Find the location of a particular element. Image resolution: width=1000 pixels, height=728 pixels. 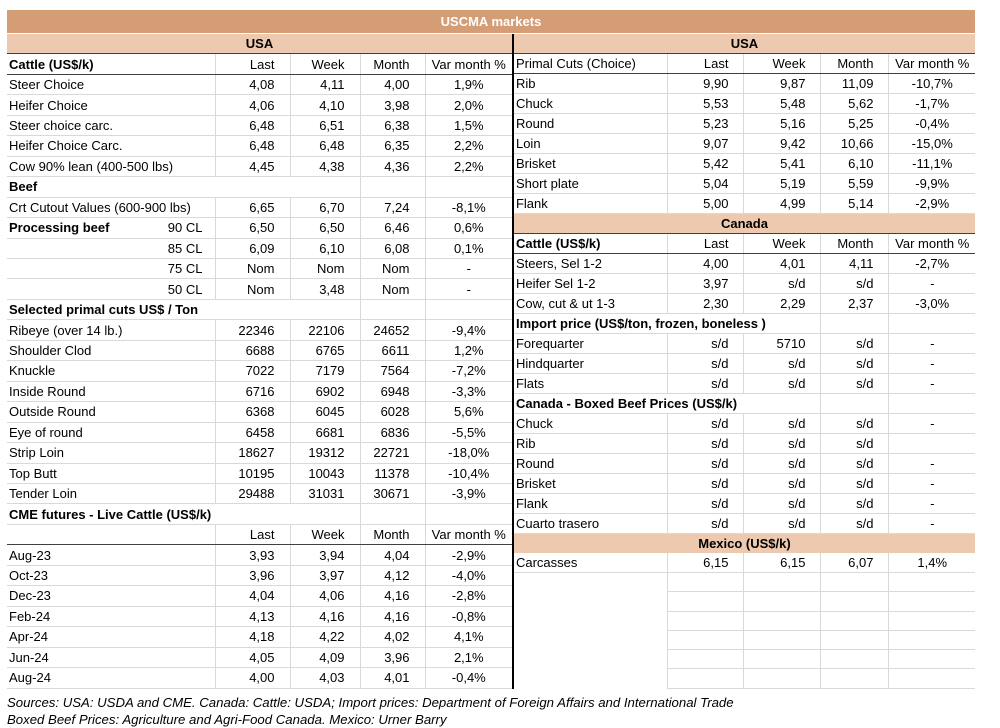

section-header: Canada - Boxed Beef Prices (US$/k) is located at coordinates (667, 403).